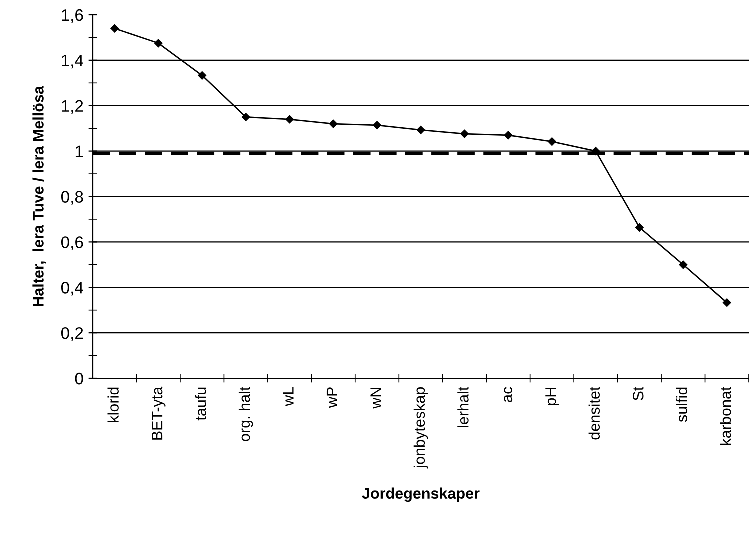 This screenshot has width=749, height=535. Describe the element at coordinates (72, 334) in the screenshot. I see `y-tick-label: 0,2` at that location.